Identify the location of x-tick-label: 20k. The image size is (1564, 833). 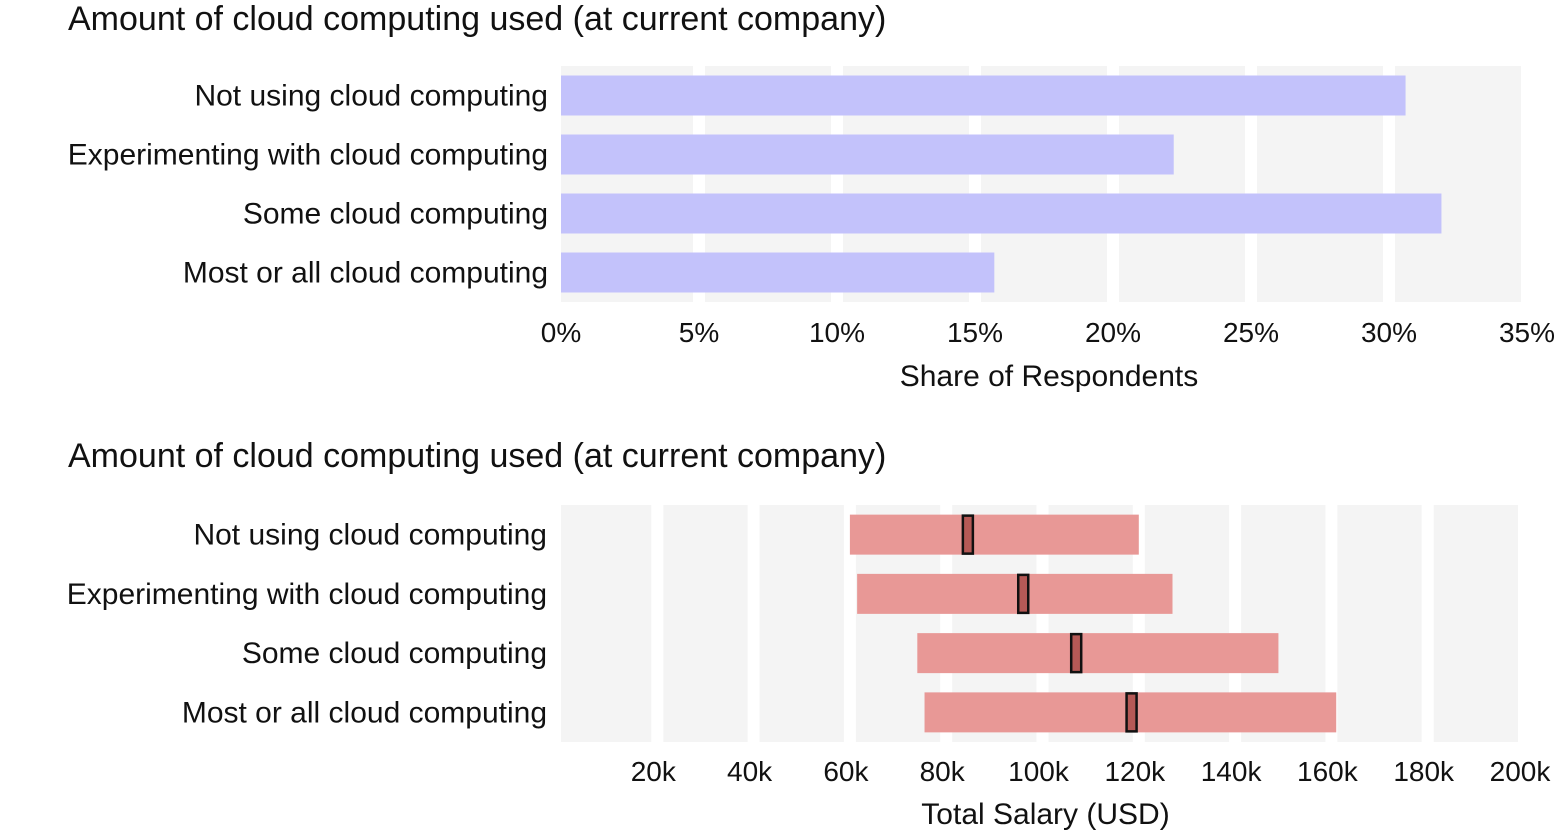
(654, 771).